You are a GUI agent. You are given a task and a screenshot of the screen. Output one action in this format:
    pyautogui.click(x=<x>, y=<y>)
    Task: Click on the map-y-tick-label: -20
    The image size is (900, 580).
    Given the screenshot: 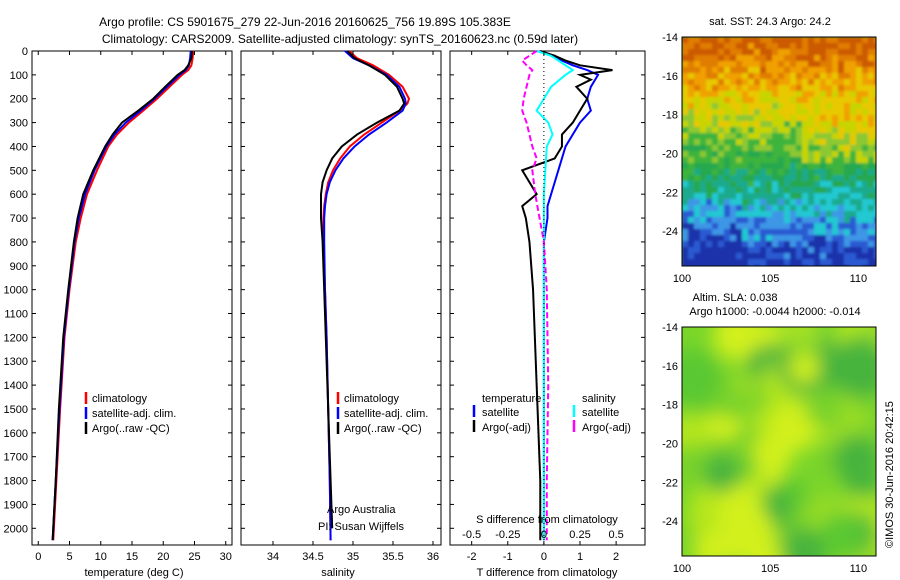 What is the action you would take?
    pyautogui.click(x=670, y=154)
    